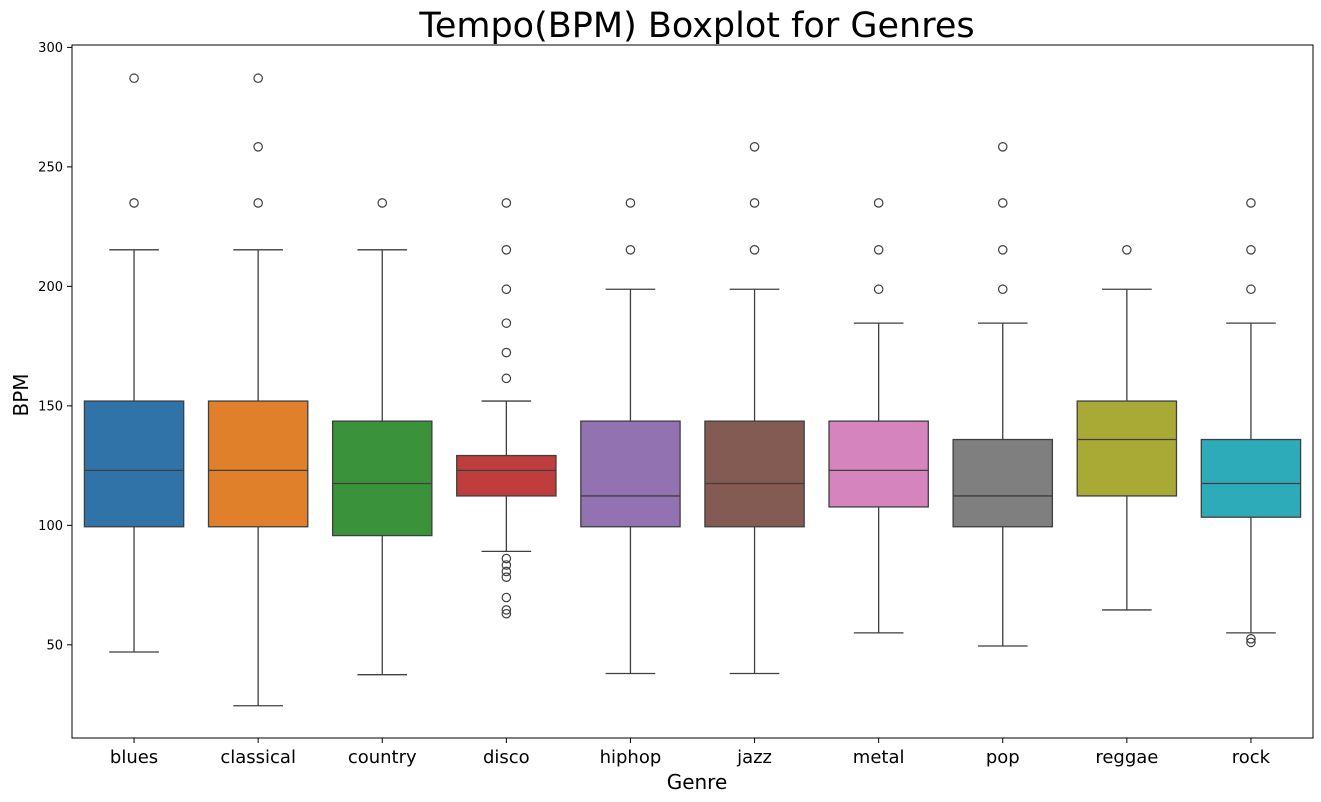  I want to click on box-reggae, so click(1127, 427).